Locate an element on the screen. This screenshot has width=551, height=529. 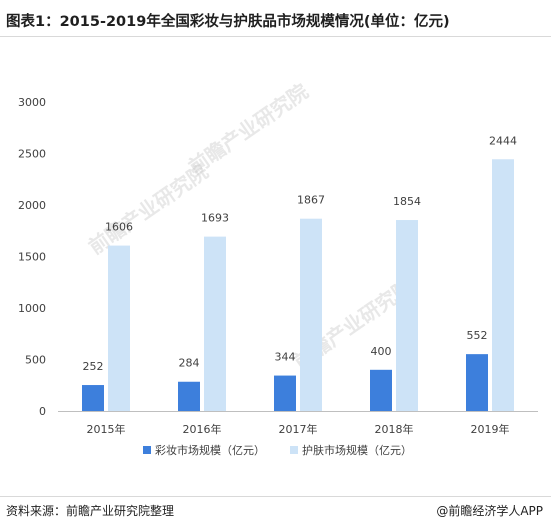
legend-swatch-makeup is located at coordinates (147, 450).